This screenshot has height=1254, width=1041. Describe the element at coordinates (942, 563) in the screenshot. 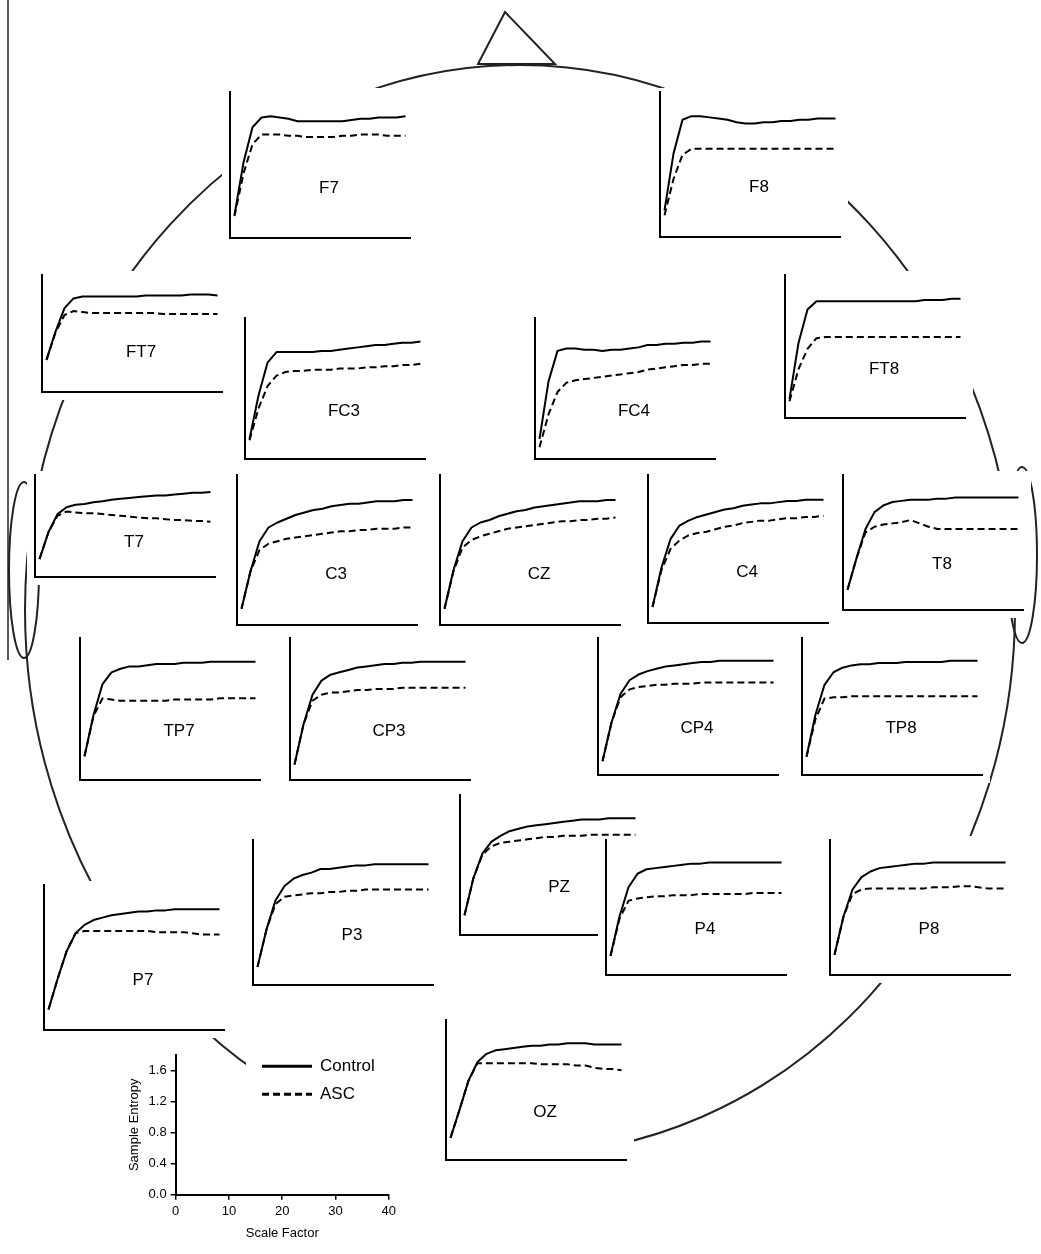

I see `text: T8` at that location.